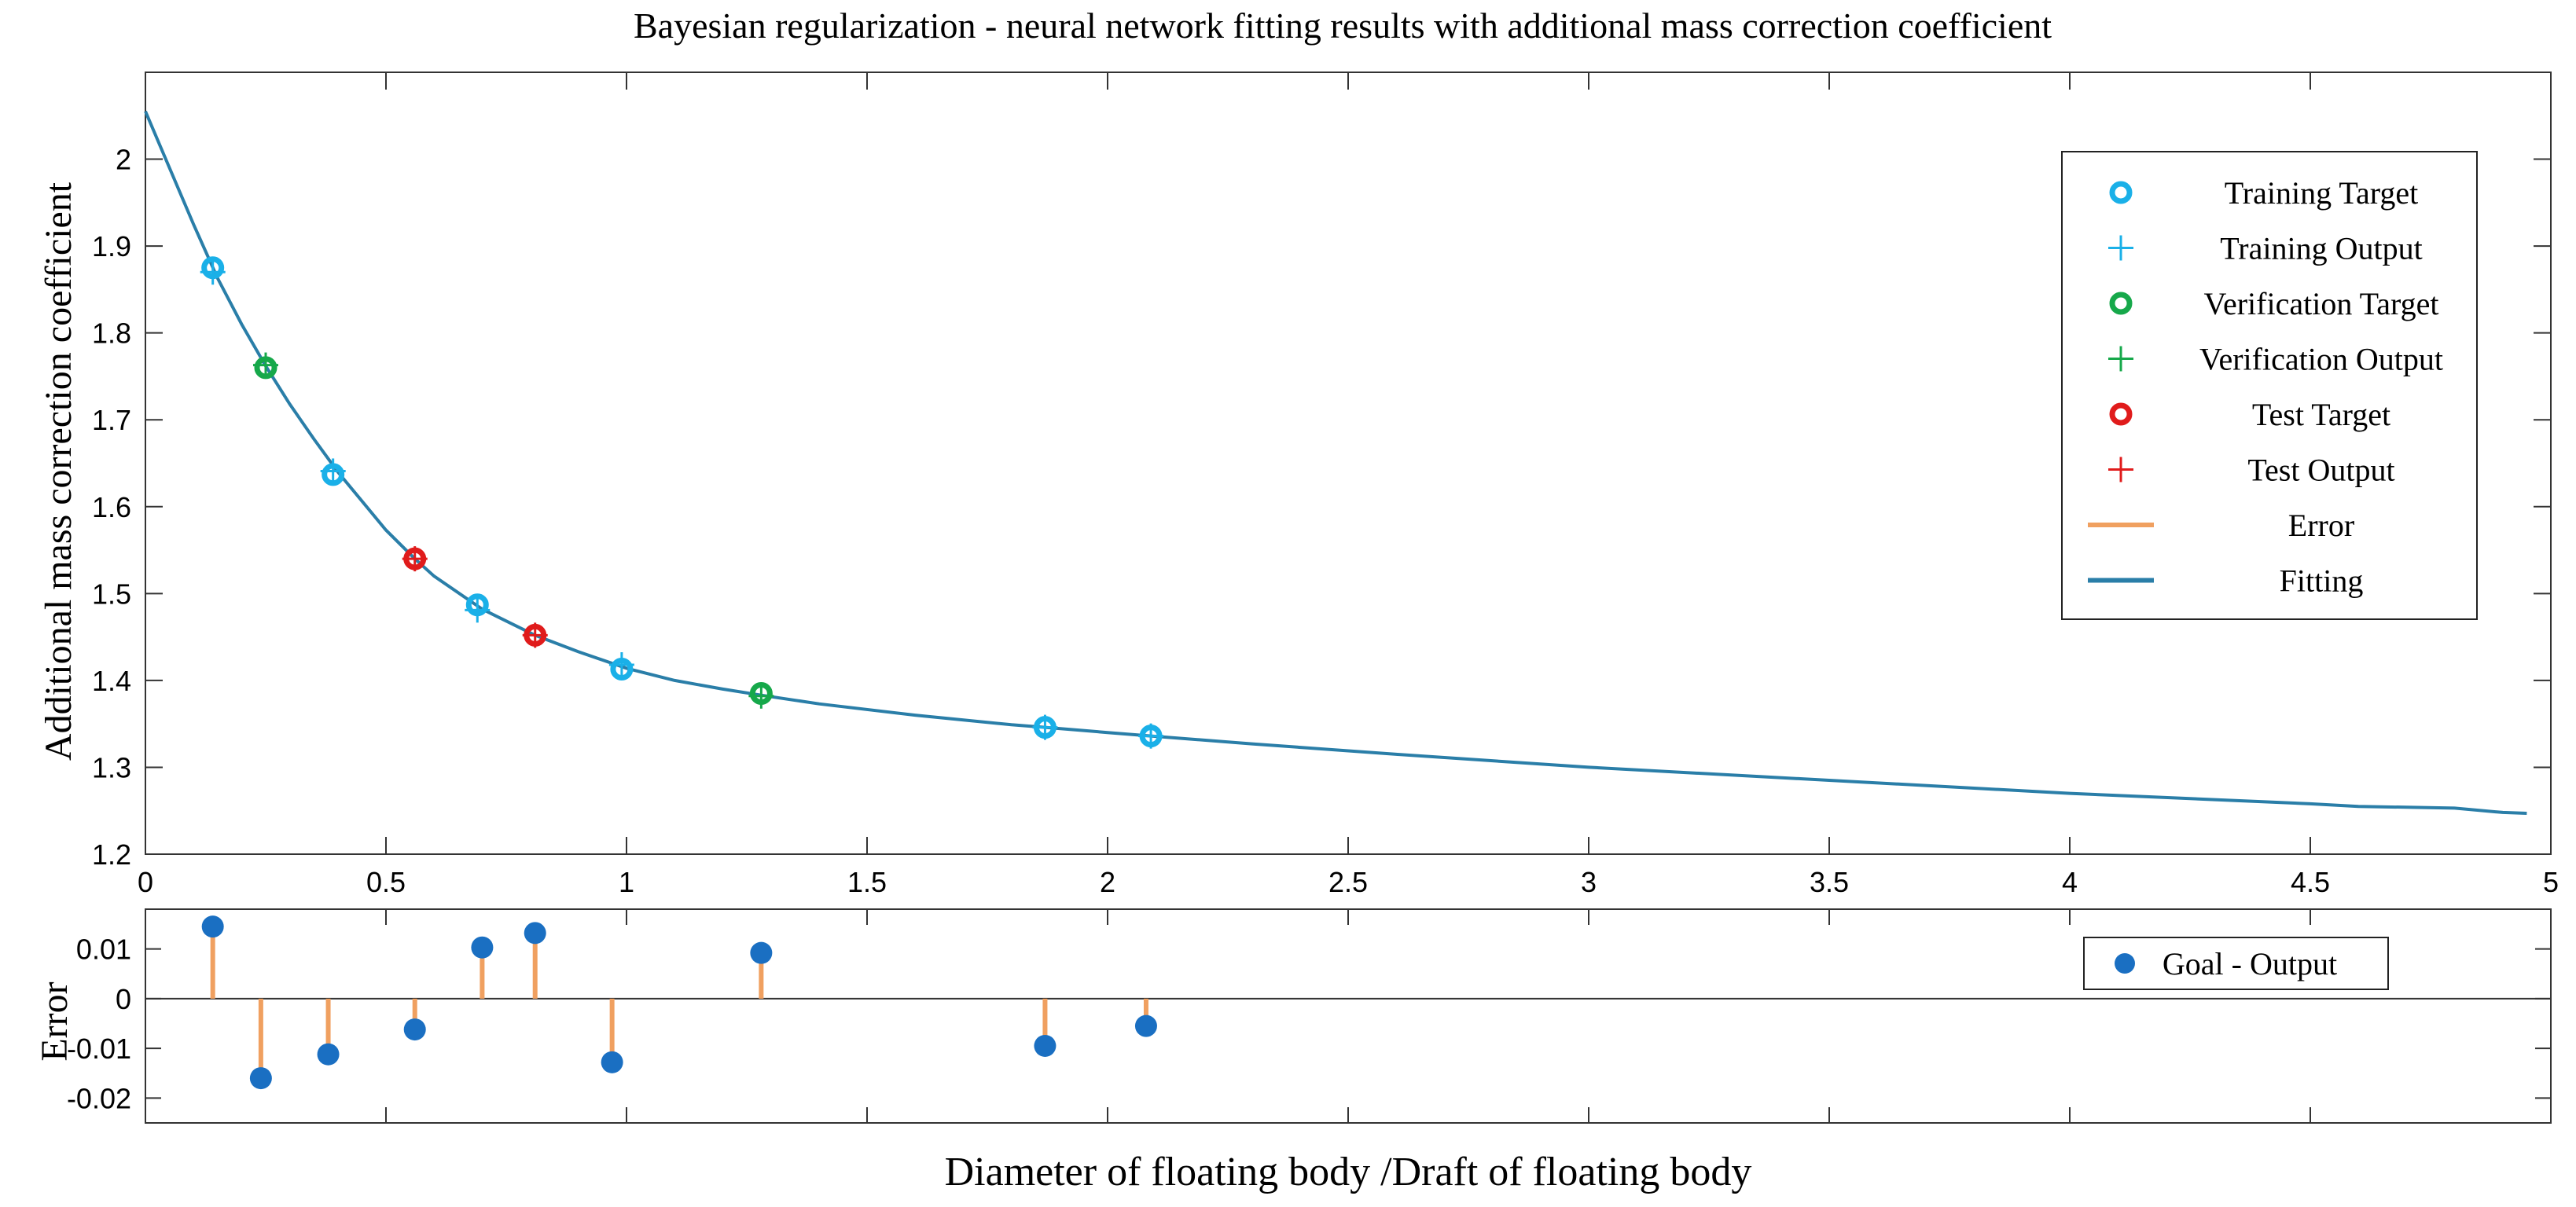 This screenshot has width=2576, height=1207. Describe the element at coordinates (867, 882) in the screenshot. I see `x-tick-label: 1.5` at that location.